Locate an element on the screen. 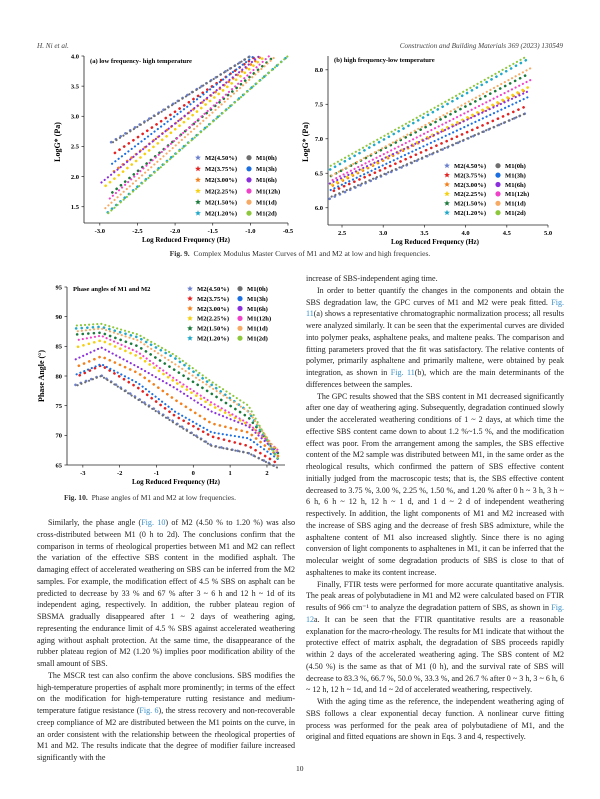  series-m13h is located at coordinates (428, 144).